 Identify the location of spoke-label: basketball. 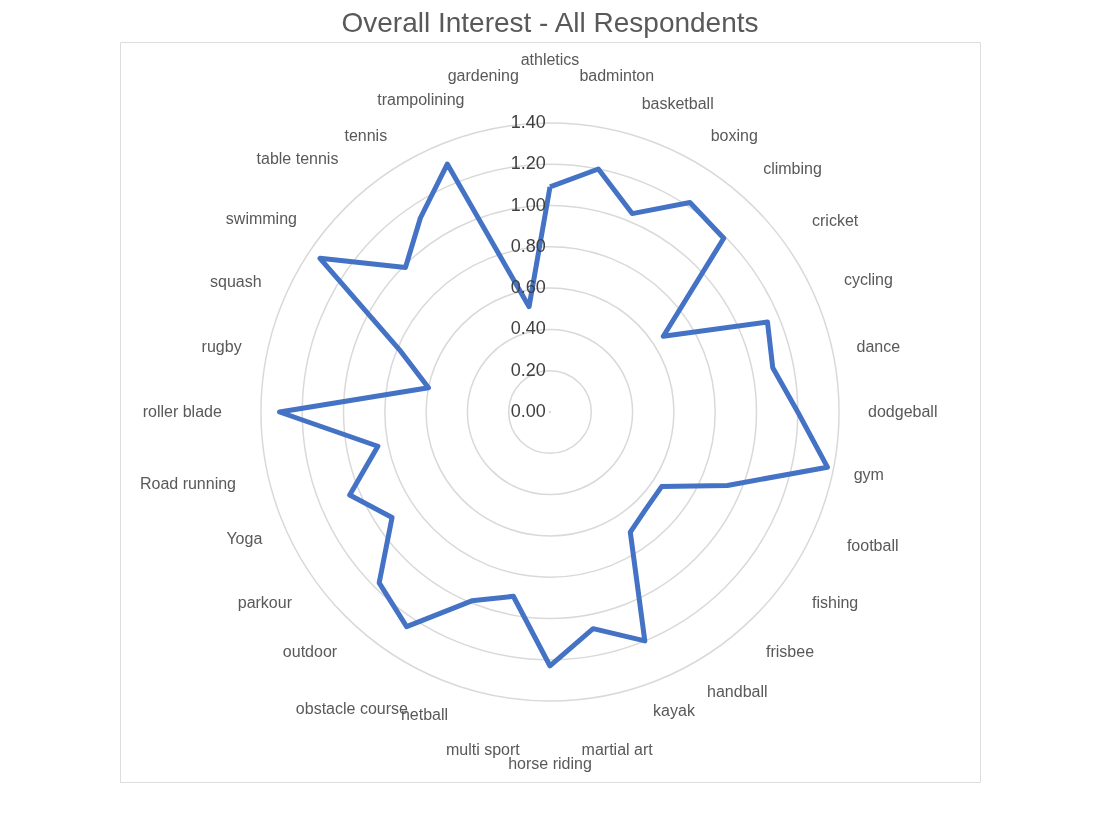
(677, 103).